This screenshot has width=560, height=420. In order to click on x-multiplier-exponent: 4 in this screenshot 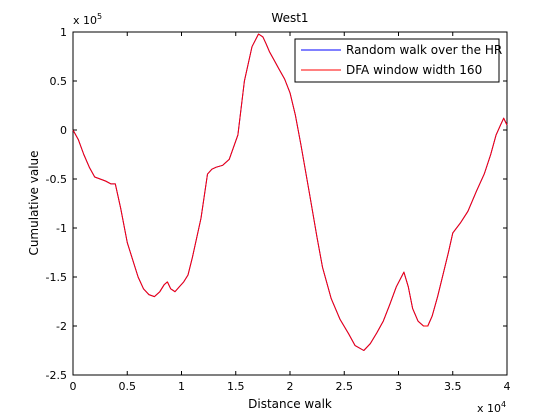, I will do `click(503, 404)`.